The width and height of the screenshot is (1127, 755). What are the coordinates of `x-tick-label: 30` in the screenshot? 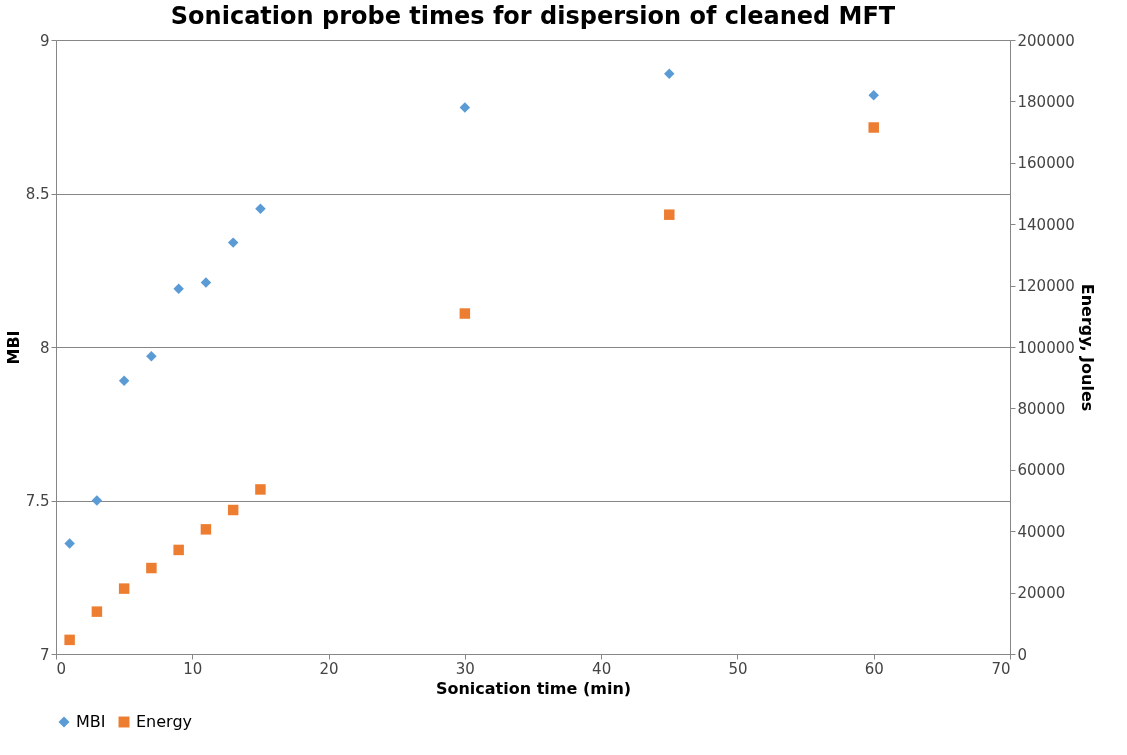 It's located at (465, 668).